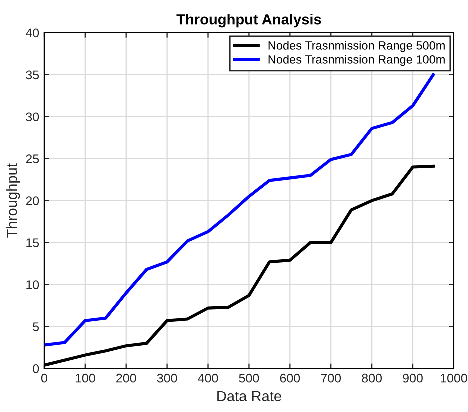 Image resolution: width=468 pixels, height=412 pixels. Describe the element at coordinates (33, 243) in the screenshot. I see `y-tick-label: 15` at that location.